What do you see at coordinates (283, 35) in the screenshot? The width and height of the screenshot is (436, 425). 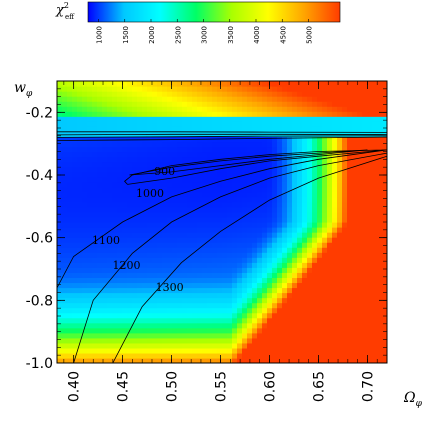 I see `colorbar-tick-label: 4500` at bounding box center [283, 35].